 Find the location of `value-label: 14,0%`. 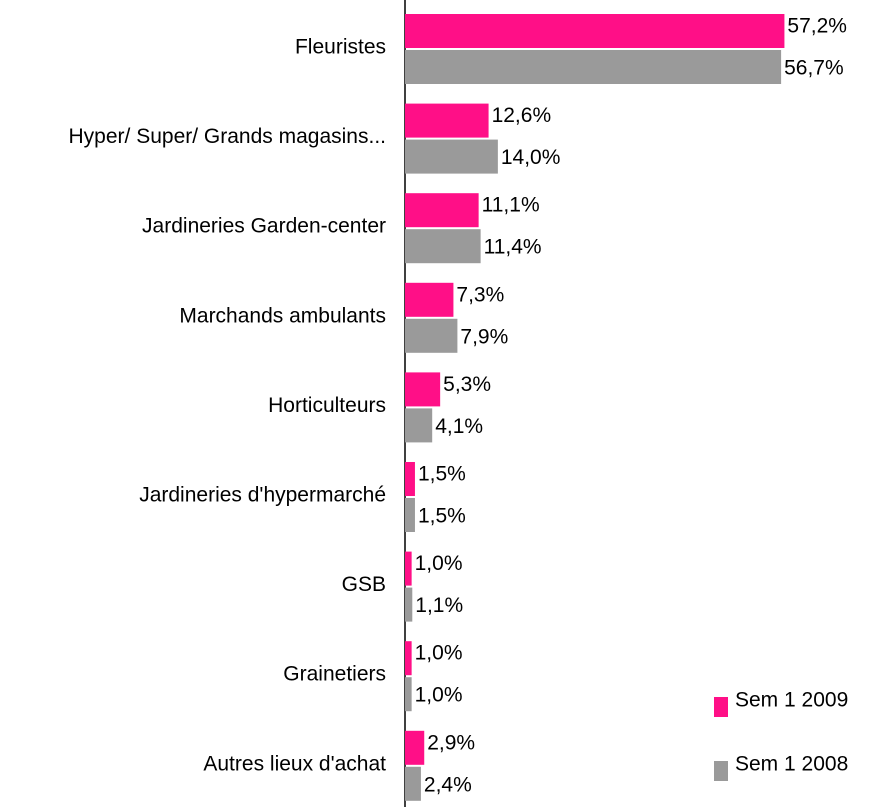

value-label: 14,0% is located at coordinates (531, 157).